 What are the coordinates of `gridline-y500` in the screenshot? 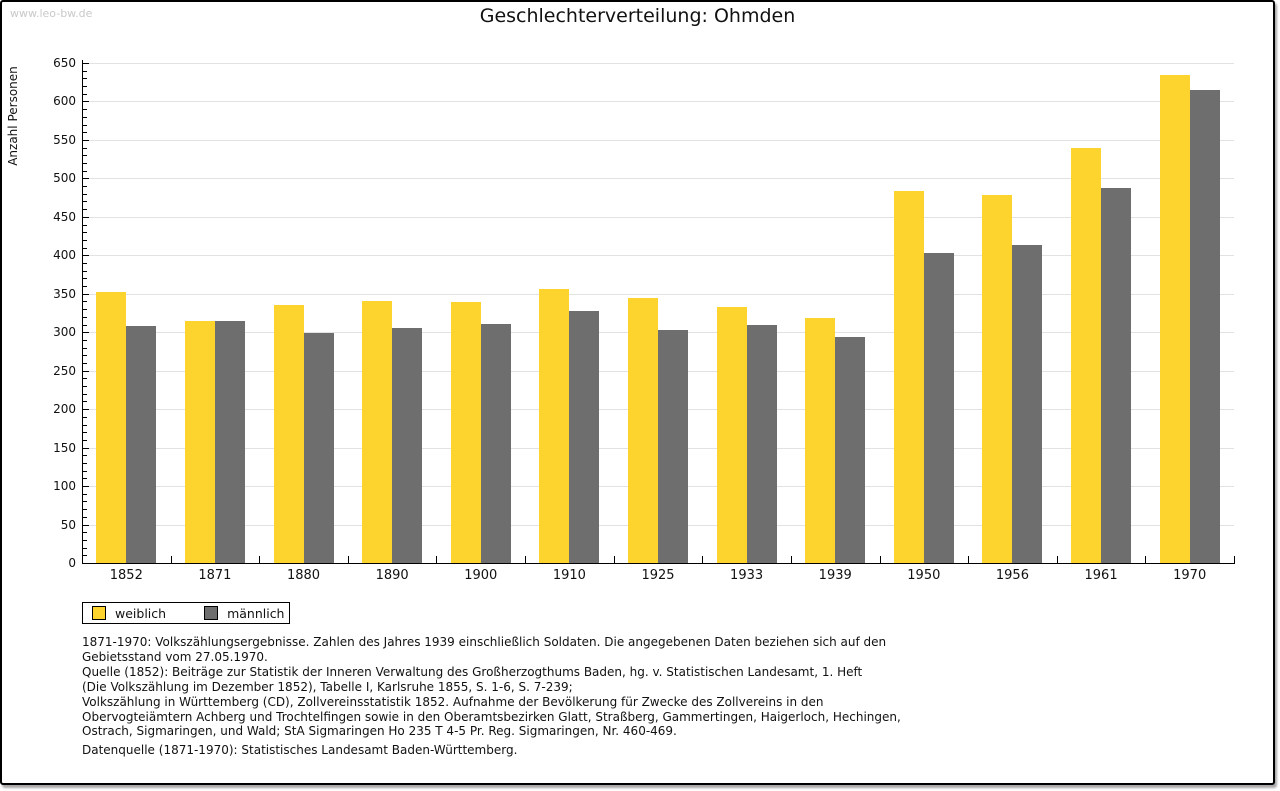 It's located at (658, 179).